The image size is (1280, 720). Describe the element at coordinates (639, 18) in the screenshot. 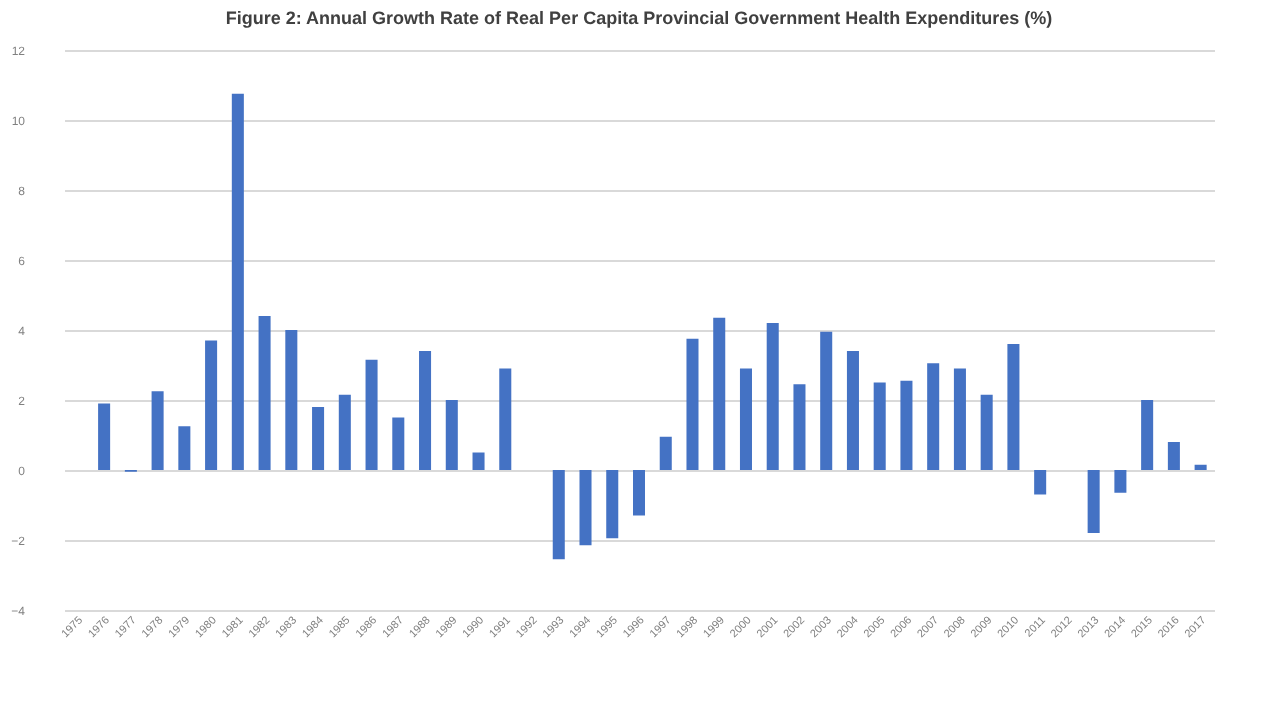

I see `chart-title: Figure 2: Annual Growth Rate of Real Per Capita Provincial Government Health Expenditures (%)` at that location.